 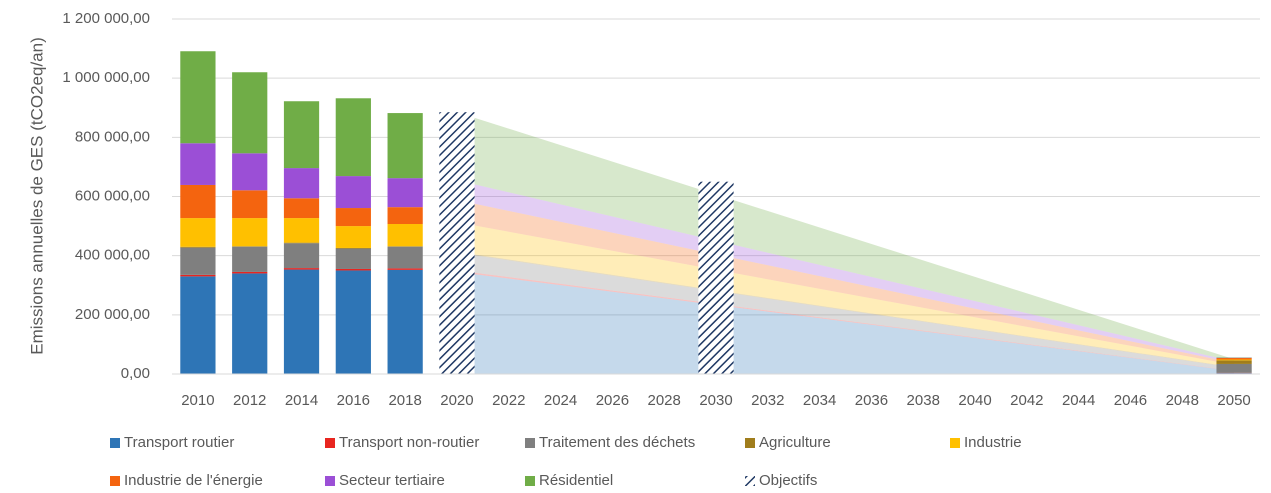 I want to click on y-tick-label: 800 000,00, so click(x=112, y=136).